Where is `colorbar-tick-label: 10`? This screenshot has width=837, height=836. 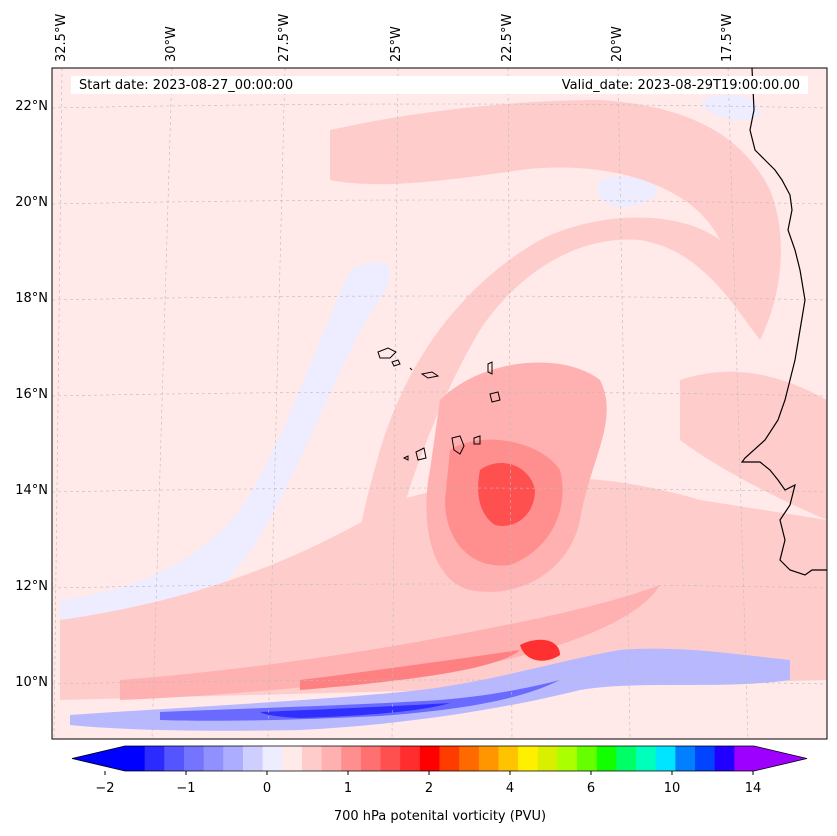
colorbar-tick-label: 10 is located at coordinates (672, 788).